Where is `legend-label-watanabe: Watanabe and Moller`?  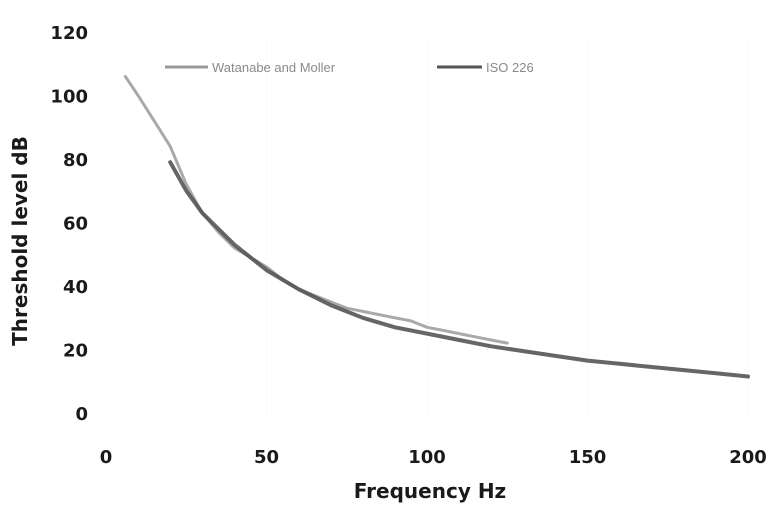
legend-label-watanabe: Watanabe and Moller is located at coordinates (274, 67).